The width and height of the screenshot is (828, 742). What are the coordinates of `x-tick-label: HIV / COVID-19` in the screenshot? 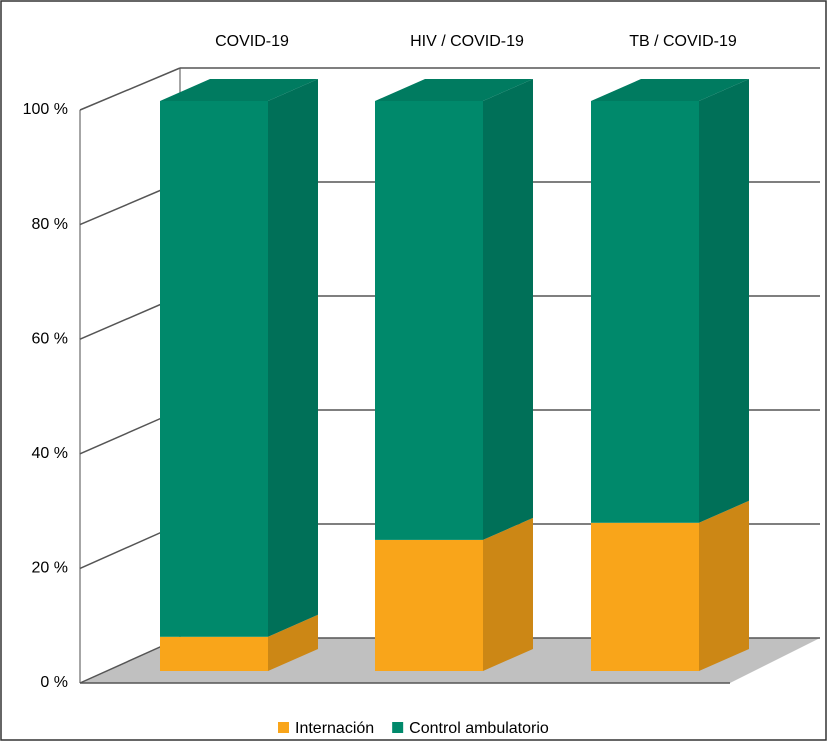 It's located at (467, 41).